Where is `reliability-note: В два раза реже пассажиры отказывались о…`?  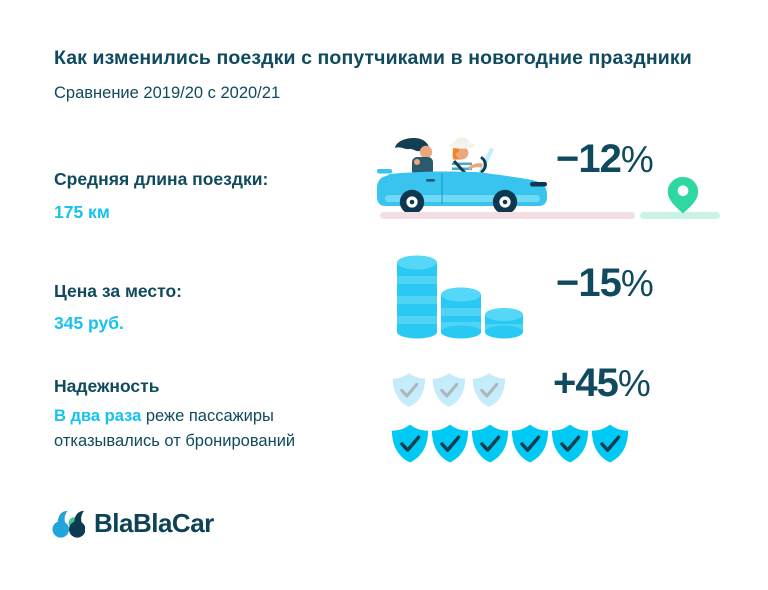
reliability-note: В два раза реже пассажиры отказывались о… is located at coordinates (174, 429).